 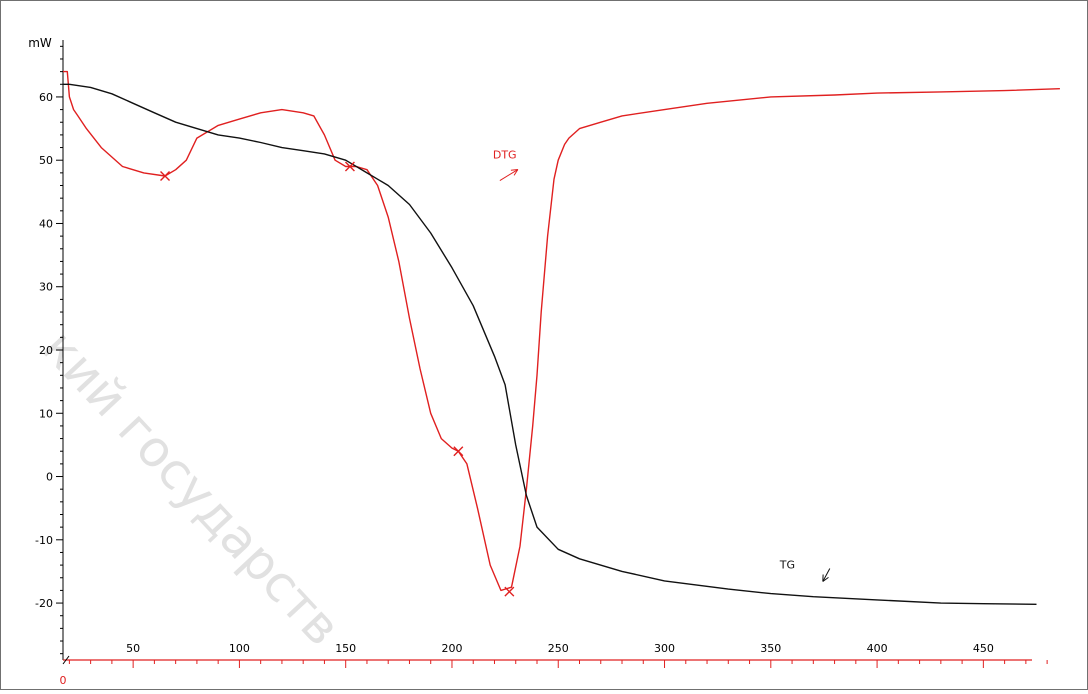 What do you see at coordinates (46, 97) in the screenshot?
I see `y-tick-label: 60` at bounding box center [46, 97].